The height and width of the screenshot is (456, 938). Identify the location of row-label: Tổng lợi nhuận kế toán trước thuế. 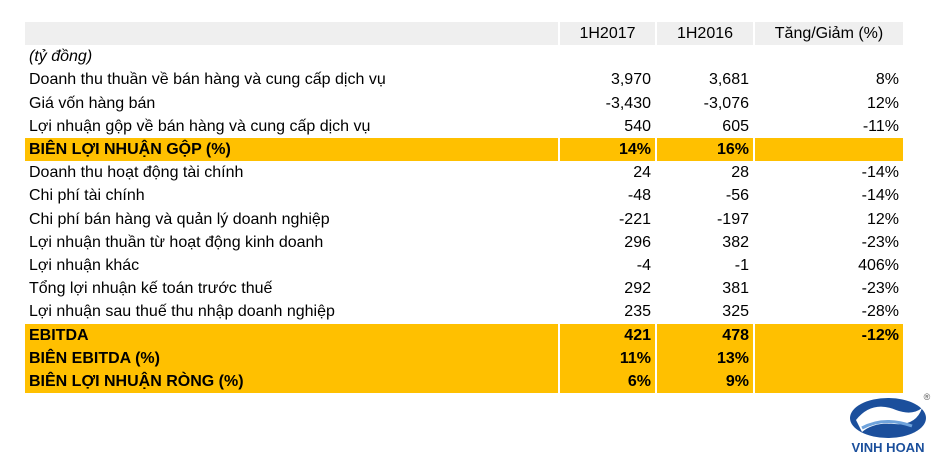
(292, 289).